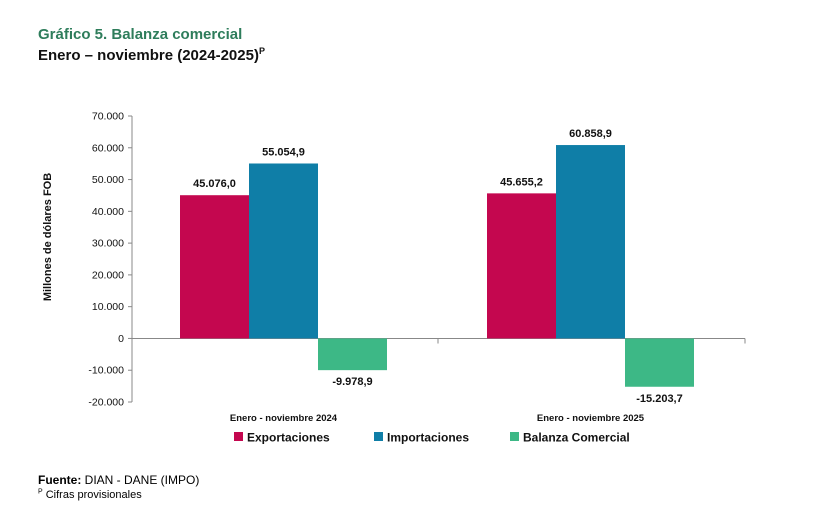  Describe the element at coordinates (521, 182) in the screenshot. I see `data-label: 45.655,2` at that location.